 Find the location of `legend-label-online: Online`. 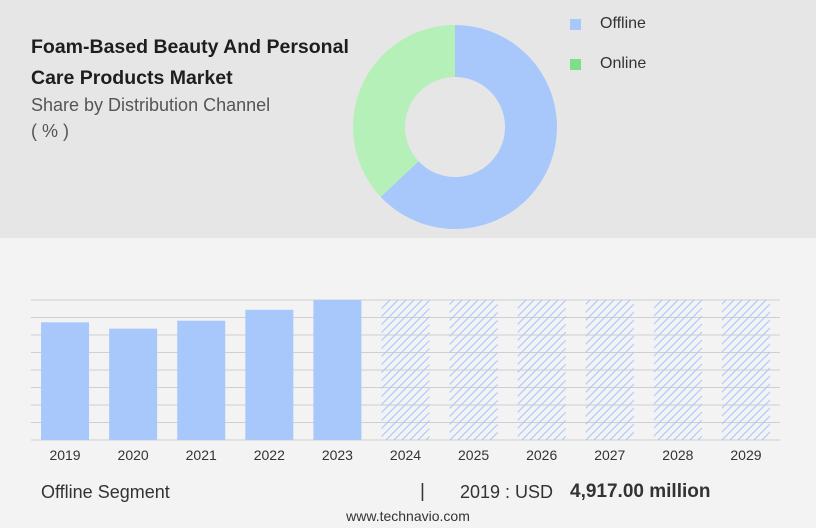

legend-label-online: Online is located at coordinates (623, 63).